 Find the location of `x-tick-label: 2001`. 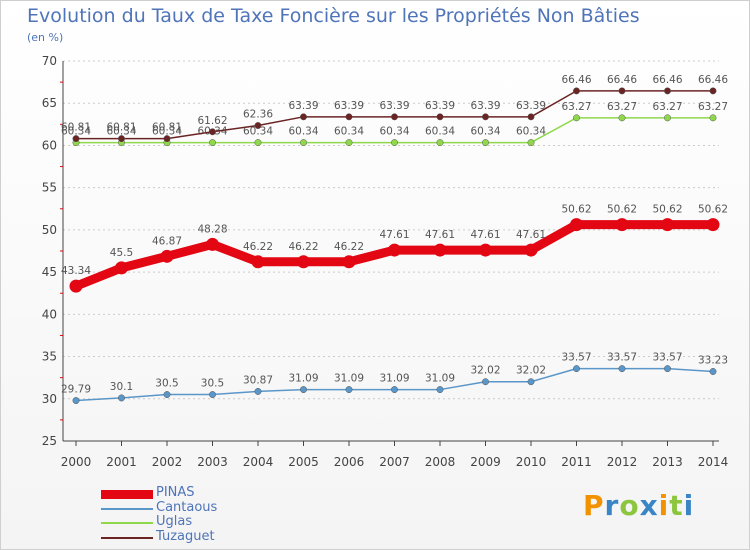

x-tick-label: 2001 is located at coordinates (121, 462).